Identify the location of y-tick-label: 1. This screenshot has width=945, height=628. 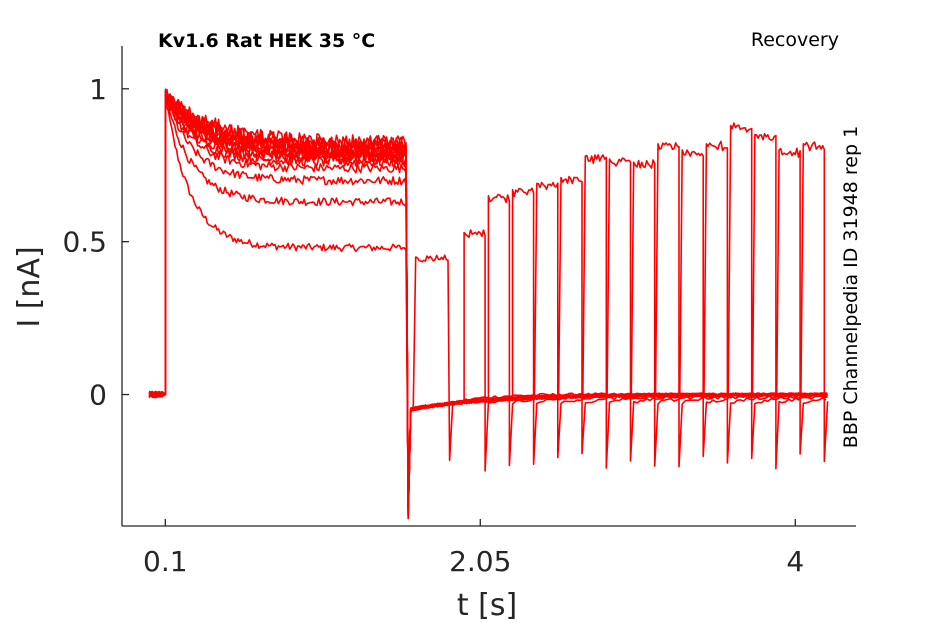
(98, 89).